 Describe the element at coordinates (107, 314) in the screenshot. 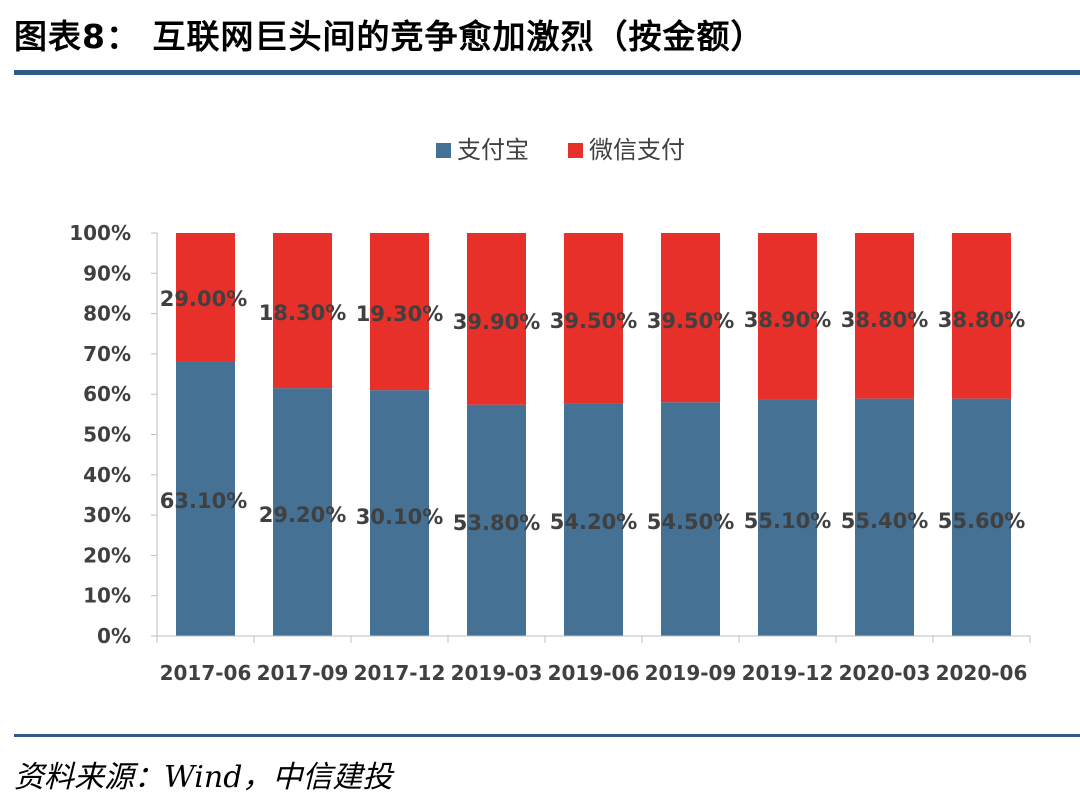

I see `y-tick-label: 80%` at that location.